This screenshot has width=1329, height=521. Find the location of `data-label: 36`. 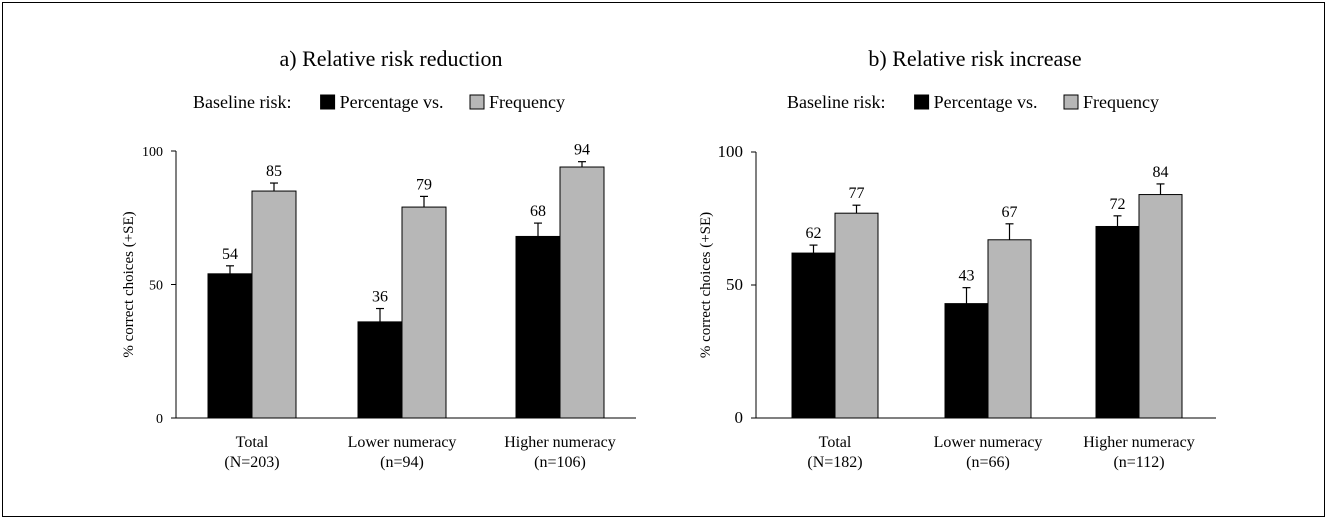

data-label: 36 is located at coordinates (380, 297).